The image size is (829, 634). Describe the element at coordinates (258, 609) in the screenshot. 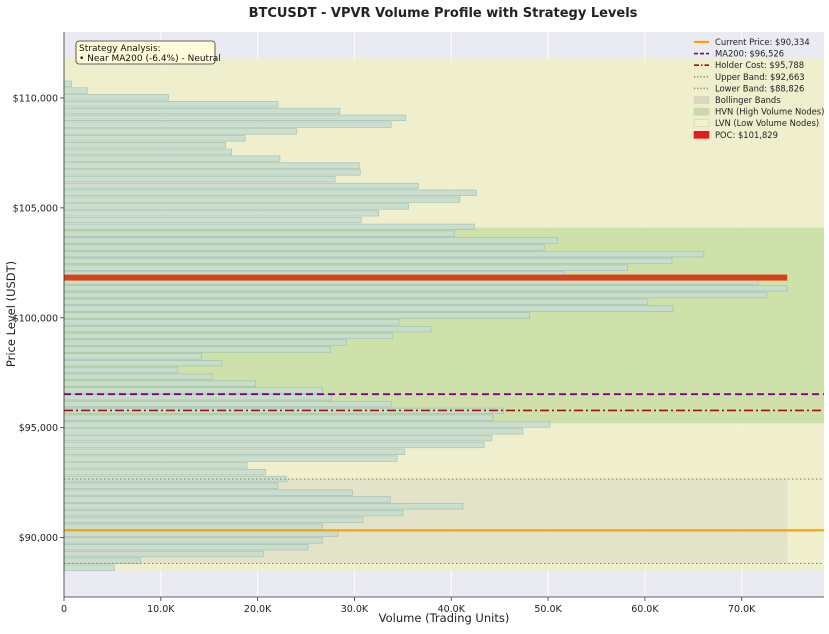

I see `x-tick-label: 20.0K` at that location.